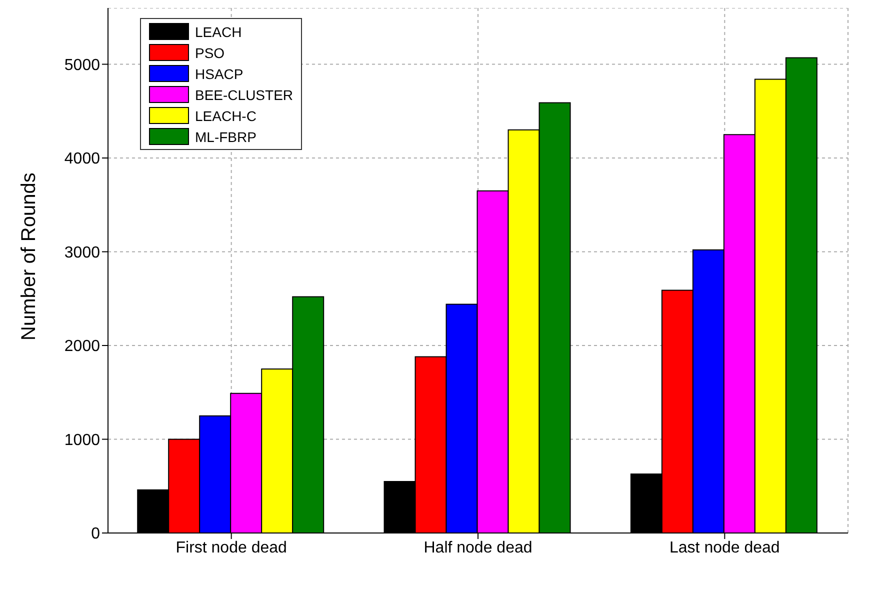 The height and width of the screenshot is (590, 870). I want to click on y-tick-label: 4000, so click(82, 159).